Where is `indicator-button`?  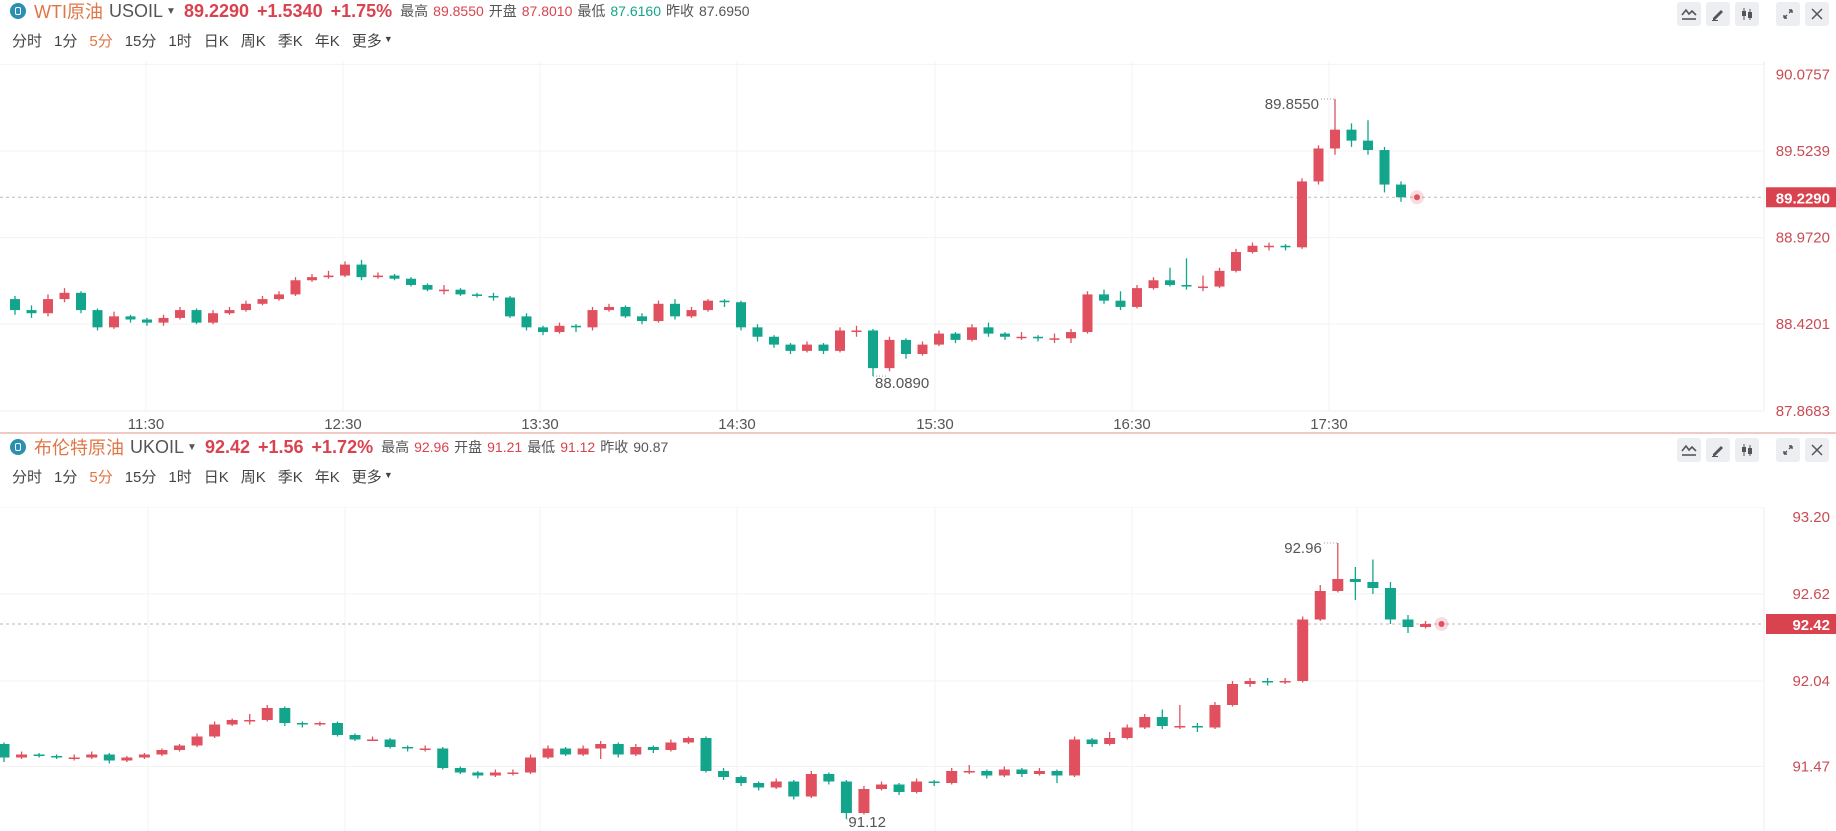 indicator-button is located at coordinates (1689, 14).